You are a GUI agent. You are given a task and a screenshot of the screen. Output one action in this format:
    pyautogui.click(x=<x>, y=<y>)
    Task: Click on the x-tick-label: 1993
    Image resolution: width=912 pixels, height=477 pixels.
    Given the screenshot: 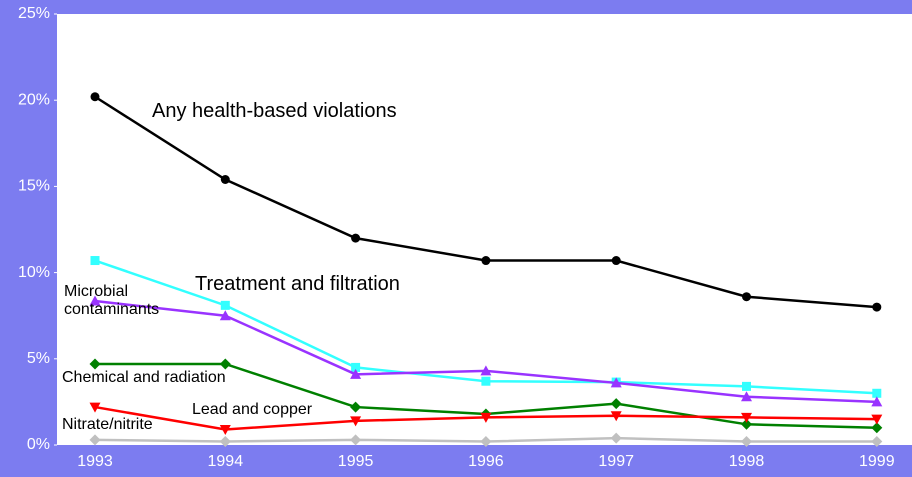 What is the action you would take?
    pyautogui.click(x=95, y=461)
    